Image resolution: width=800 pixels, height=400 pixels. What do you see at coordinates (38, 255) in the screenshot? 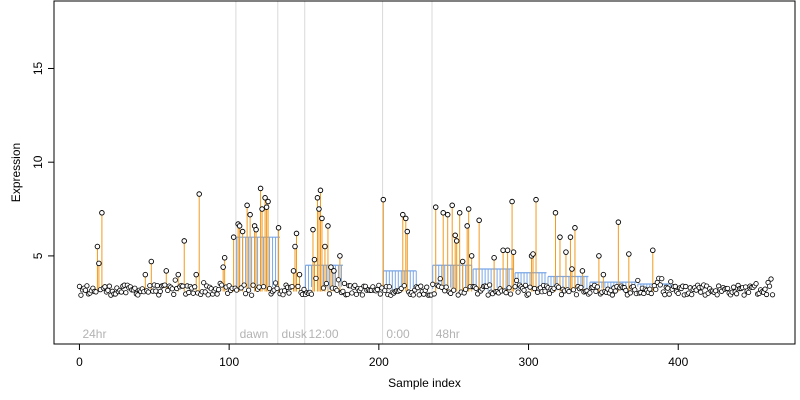
I see `y-tick-label: 5` at bounding box center [38, 255].